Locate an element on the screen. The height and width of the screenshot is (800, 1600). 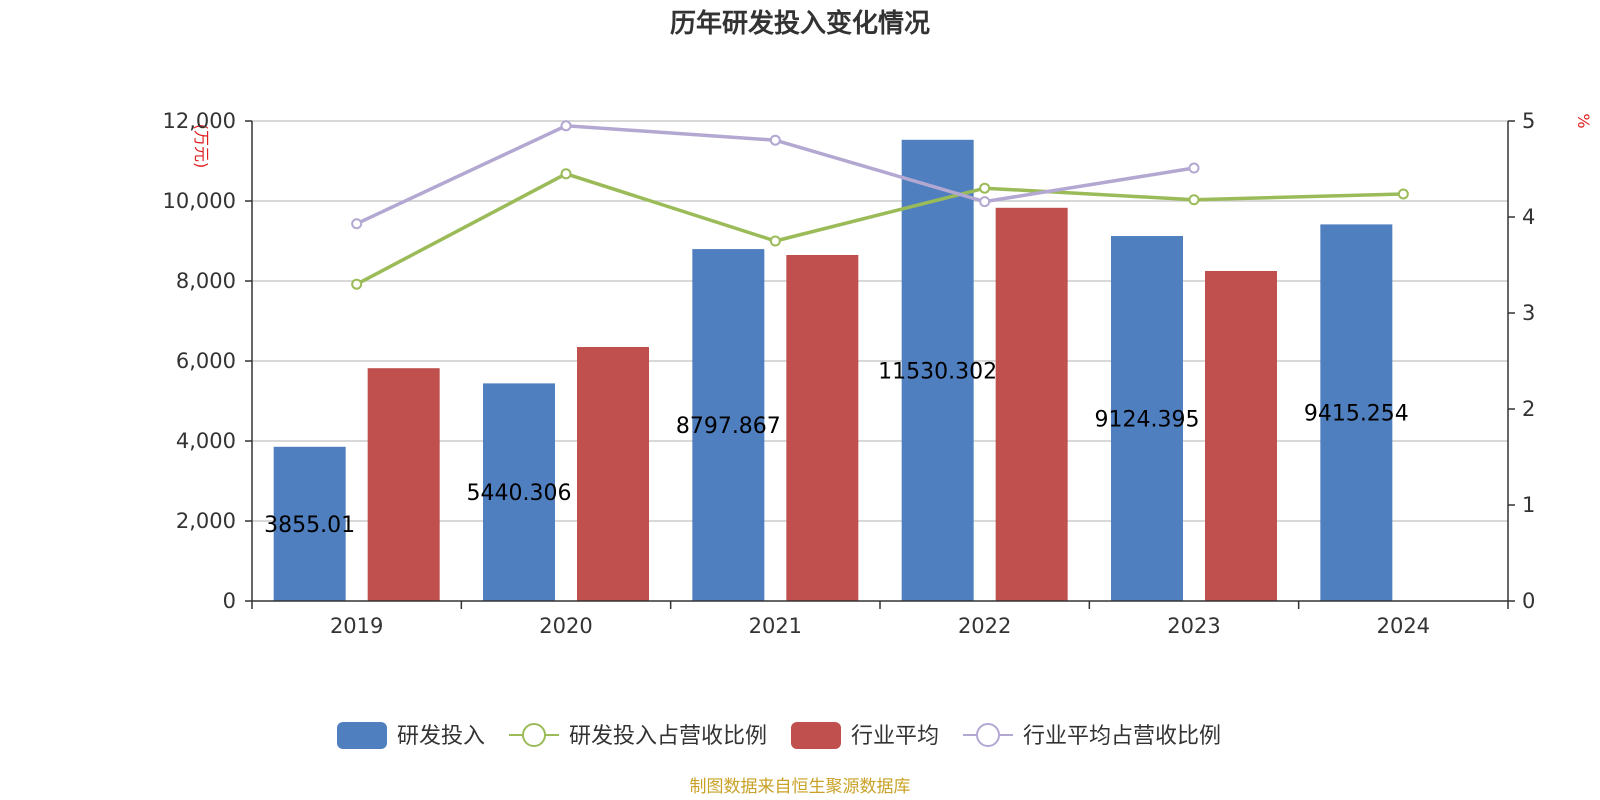
lines is located at coordinates (880, 205).